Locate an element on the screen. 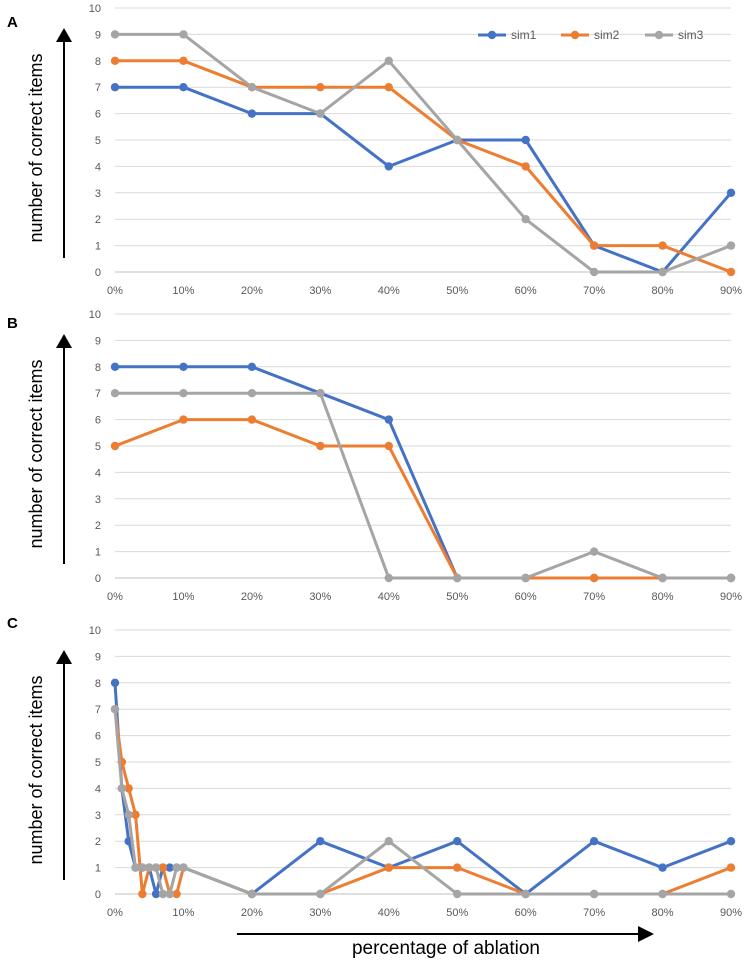 This screenshot has height=965, width=749. x-tick-label: 50% is located at coordinates (457, 597).